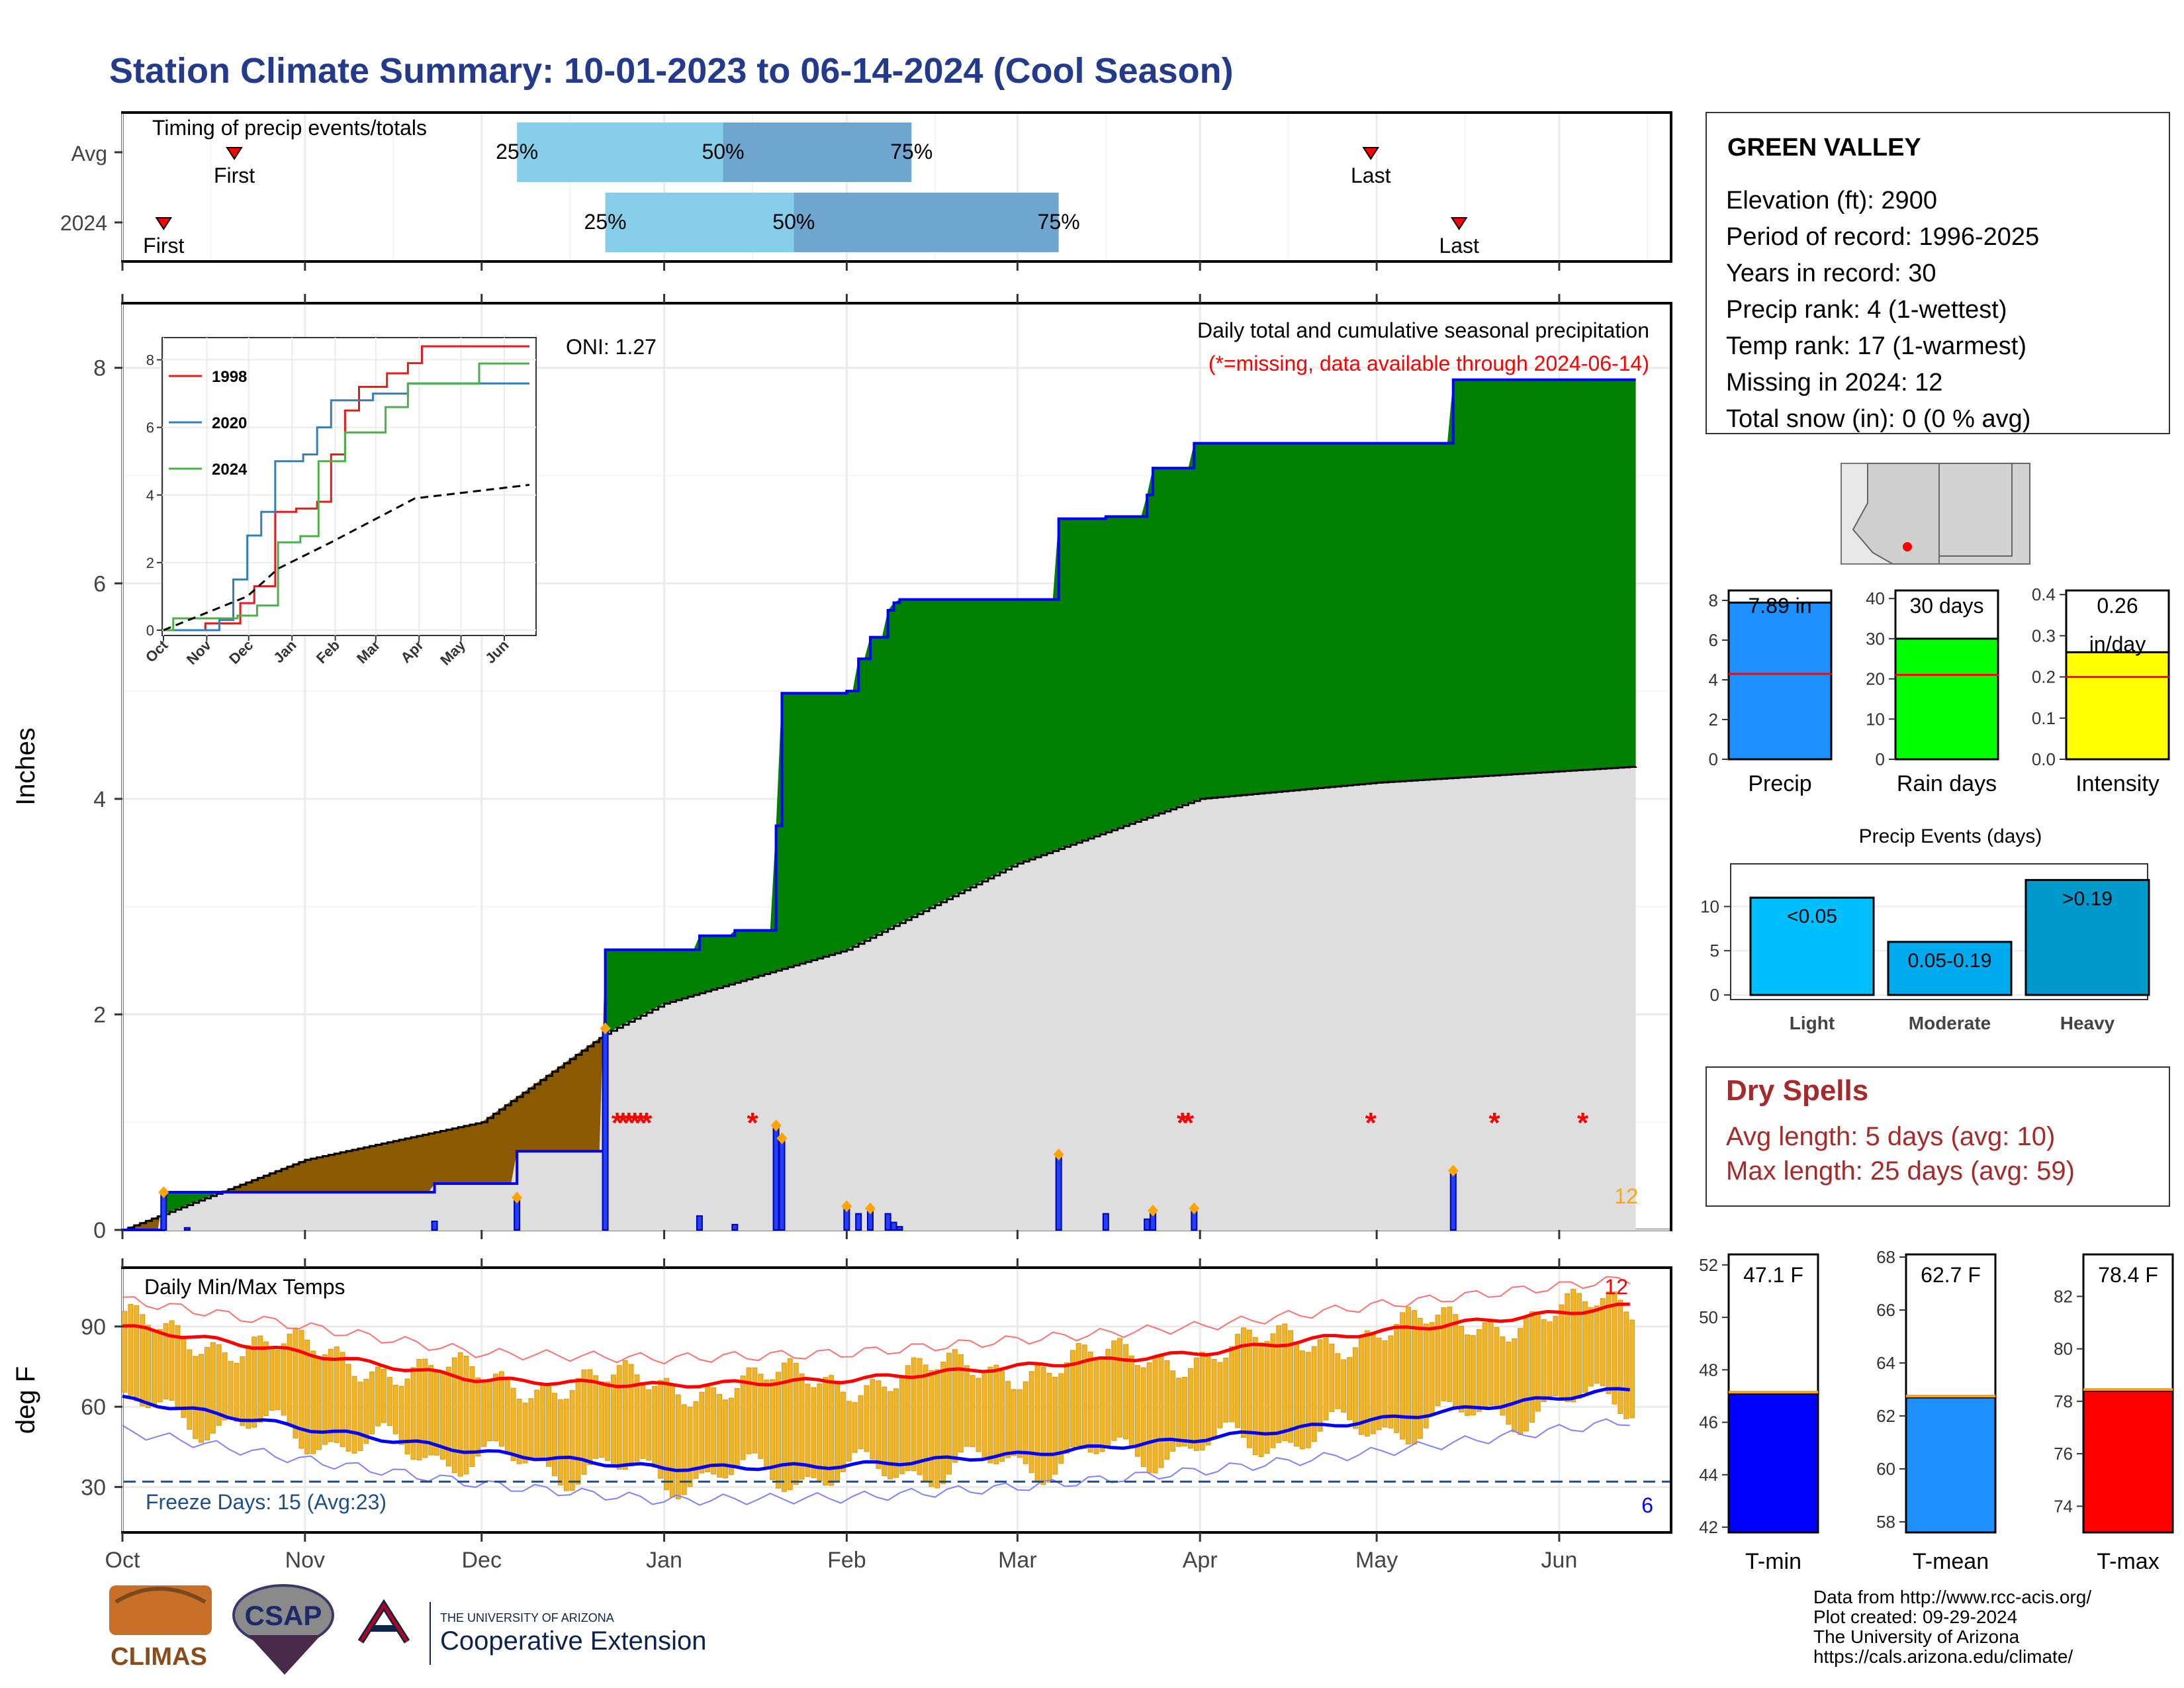 This screenshot has height=1688, width=2184. I want to click on temp-summary-label: T-max, so click(2128, 1561).